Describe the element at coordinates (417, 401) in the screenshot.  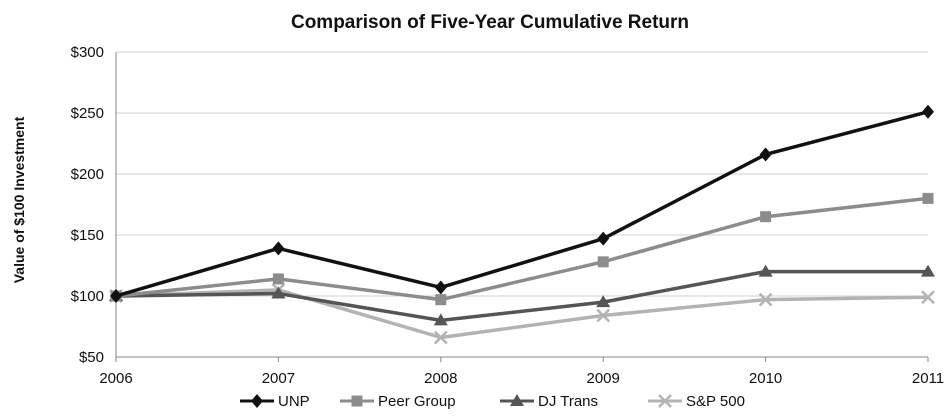
I see `legend-label: Peer Group` at that location.